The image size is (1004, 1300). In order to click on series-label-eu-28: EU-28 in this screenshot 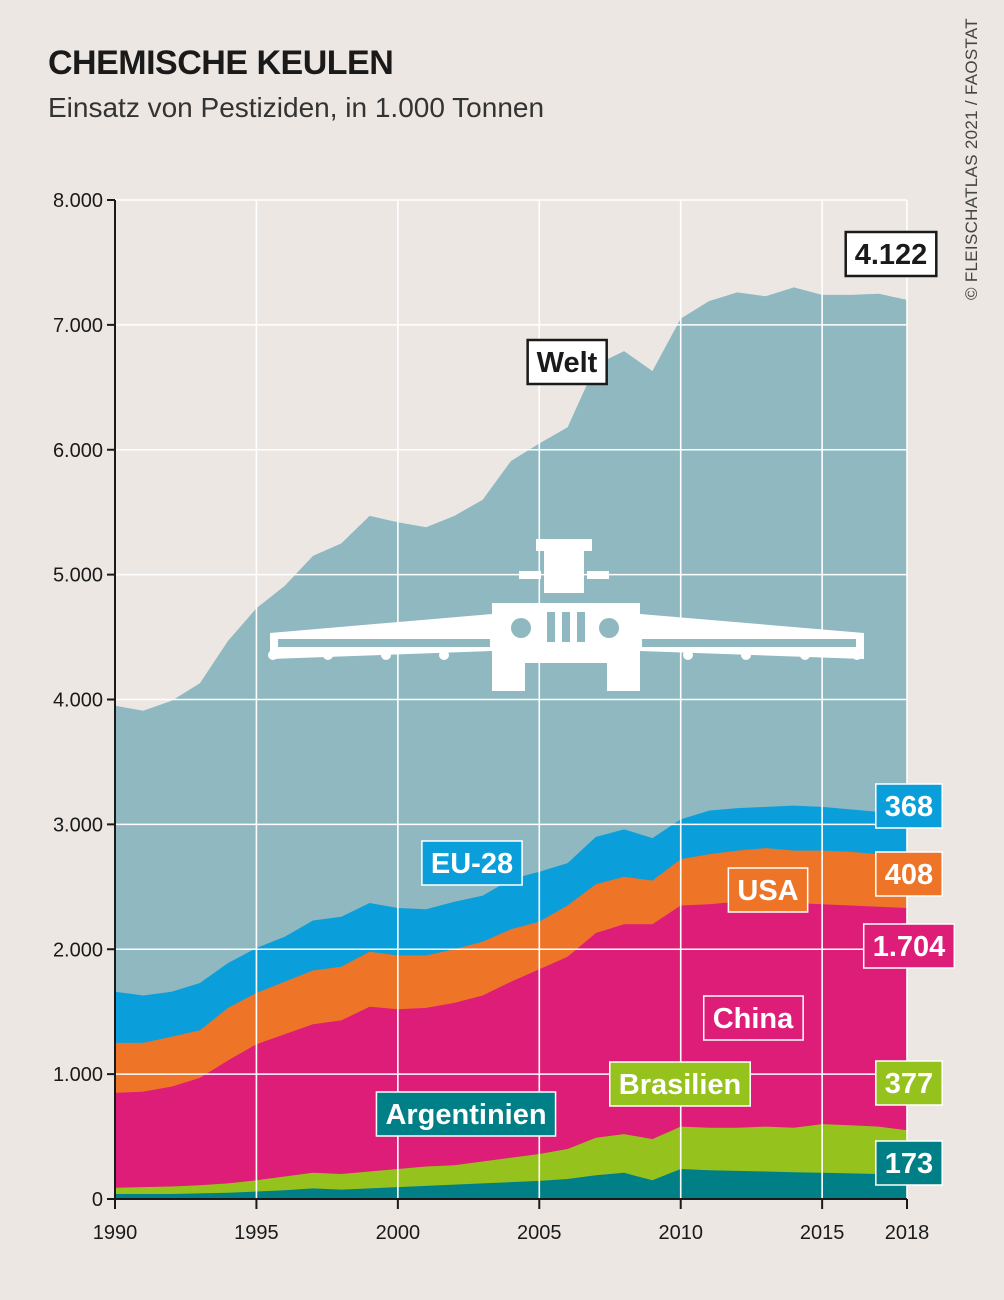, I will do `click(472, 863)`.